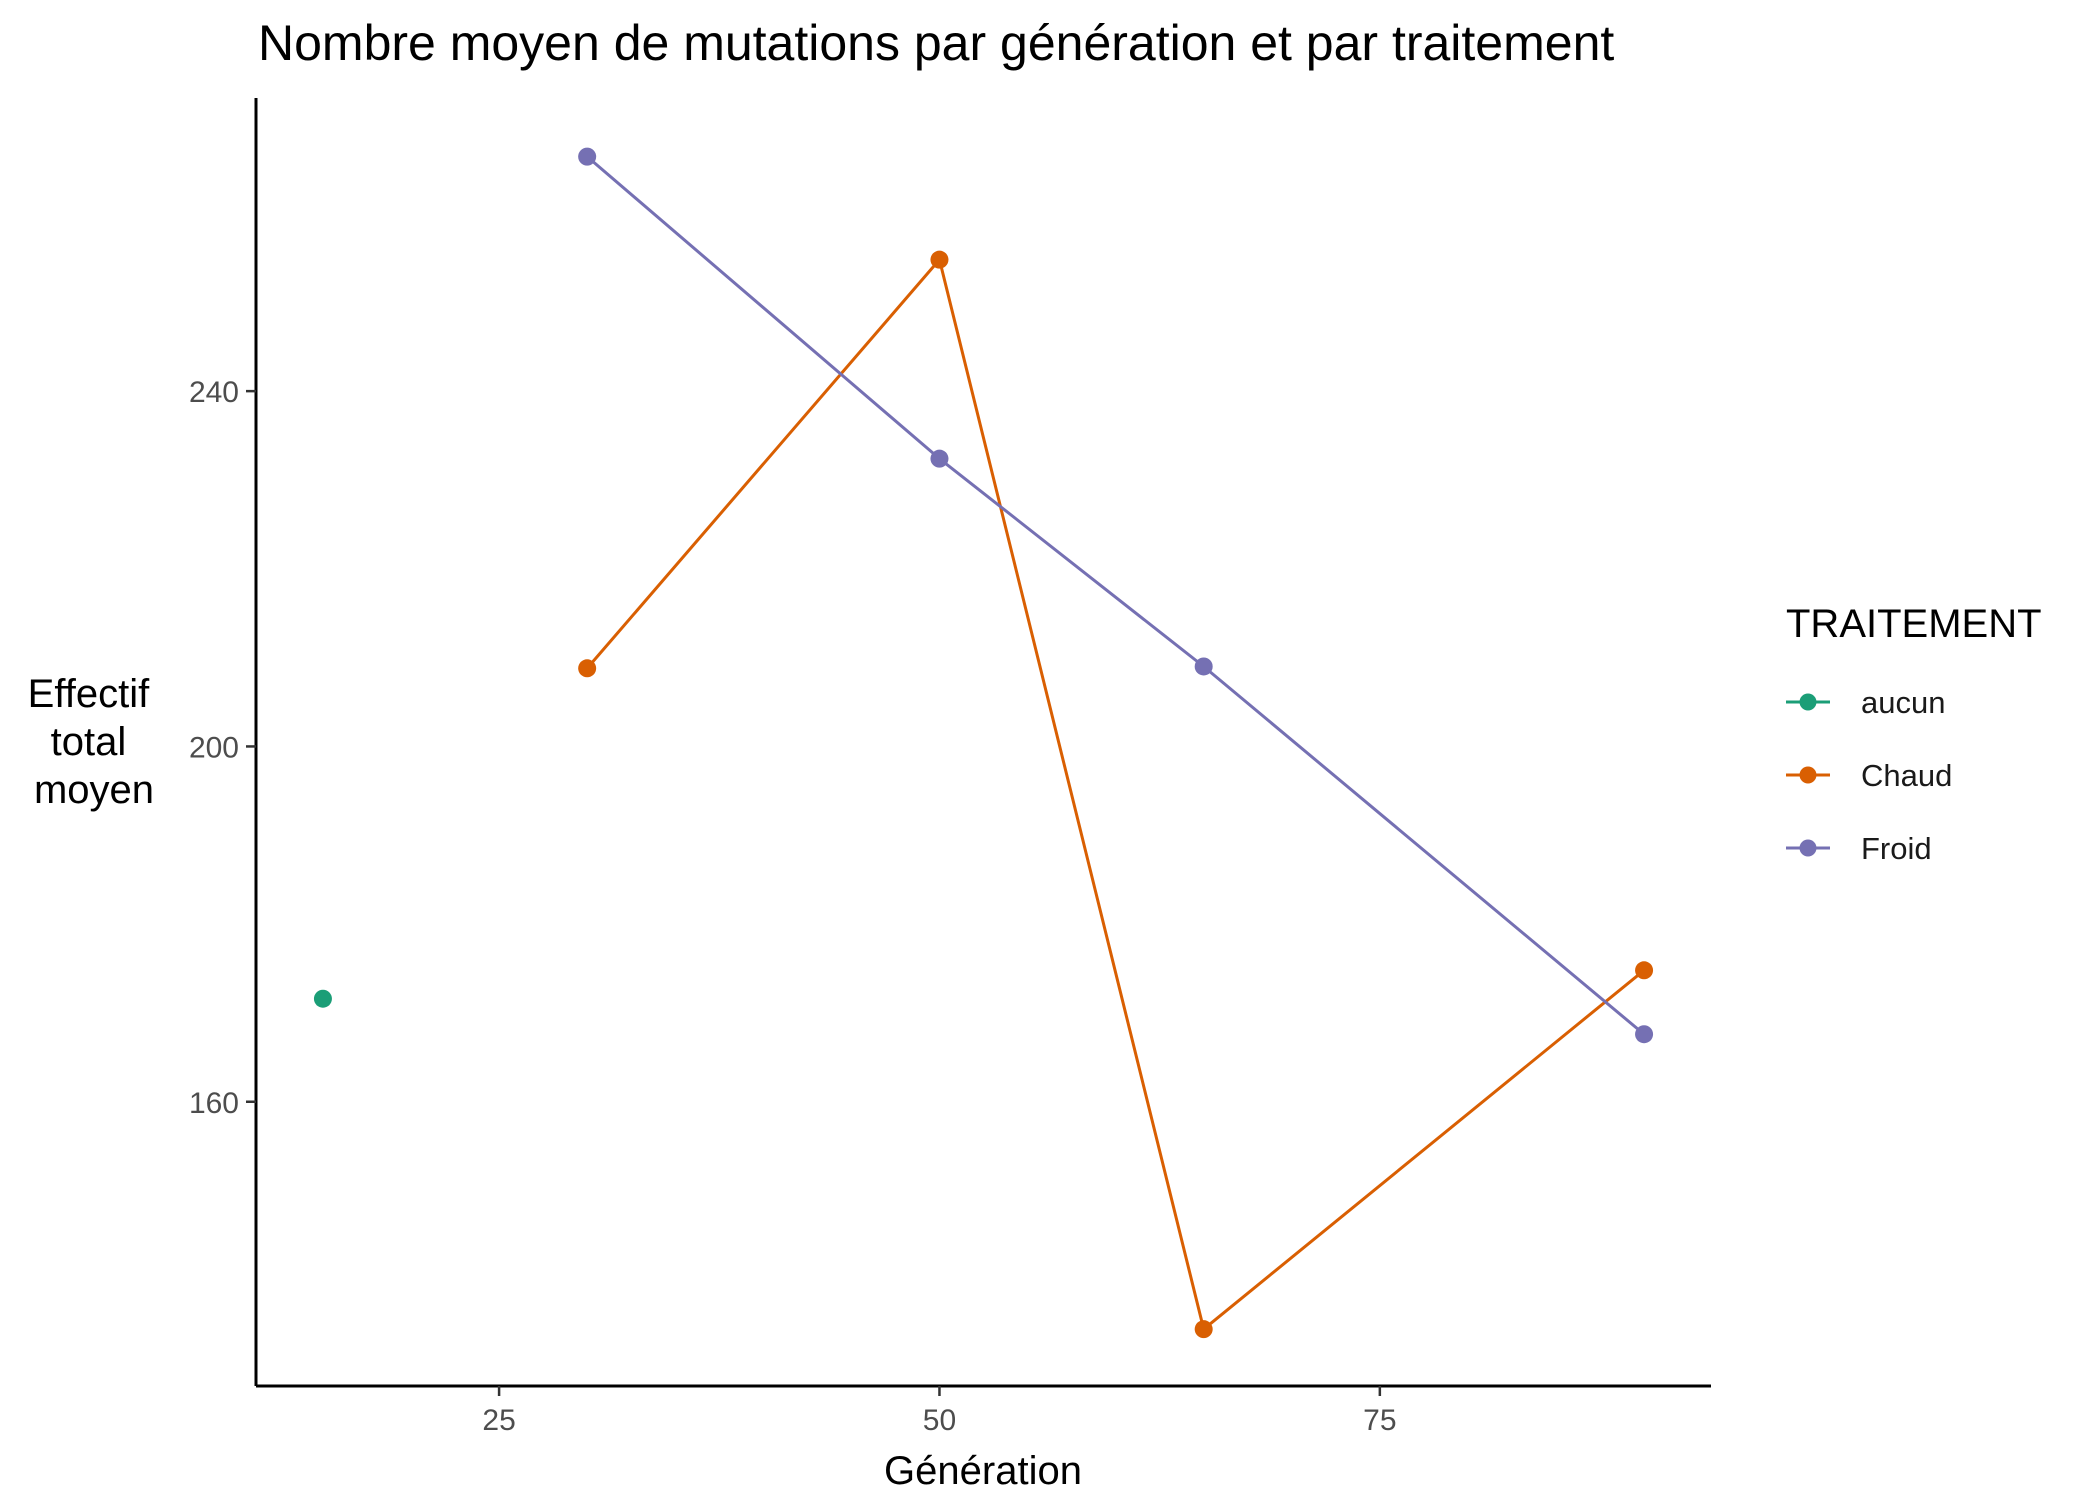 The width and height of the screenshot is (2100, 1505). I want to click on legend-item-chaud: Chaud, so click(1869, 775).